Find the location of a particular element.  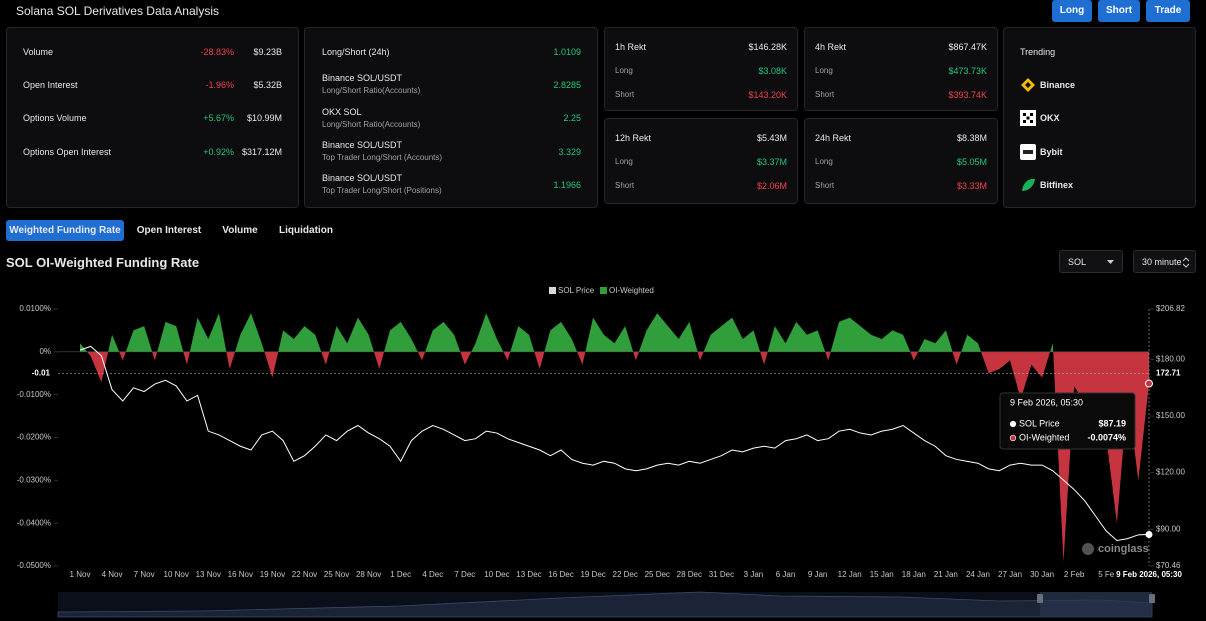

exchange-name: Bitfinex is located at coordinates (1057, 185).